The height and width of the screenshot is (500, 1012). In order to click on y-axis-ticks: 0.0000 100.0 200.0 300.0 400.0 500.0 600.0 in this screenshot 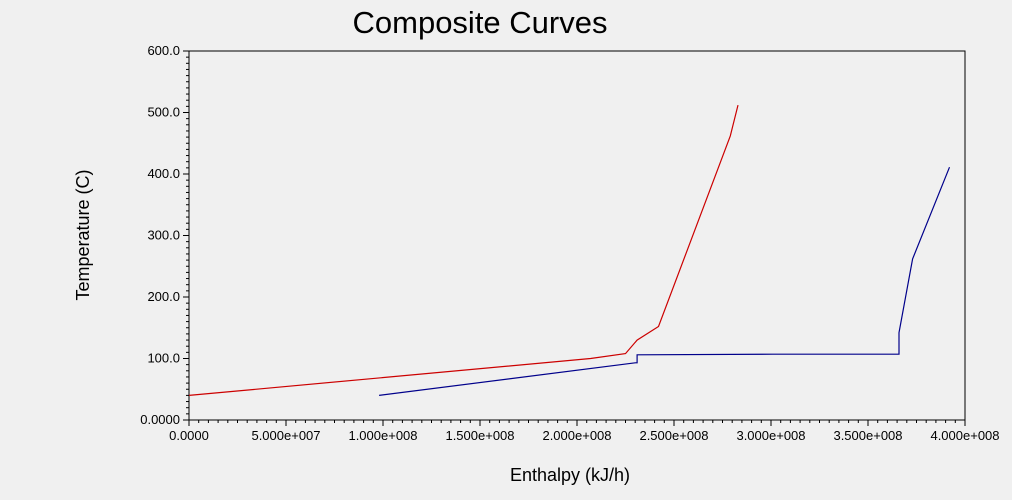, I will do `click(164, 235)`.